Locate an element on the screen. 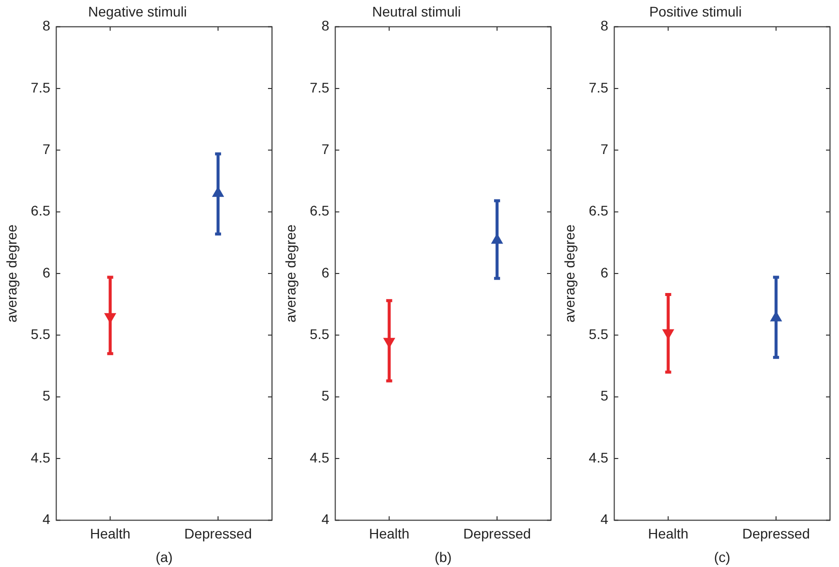  chart-title: Neutral stimuli is located at coordinates (416, 11).